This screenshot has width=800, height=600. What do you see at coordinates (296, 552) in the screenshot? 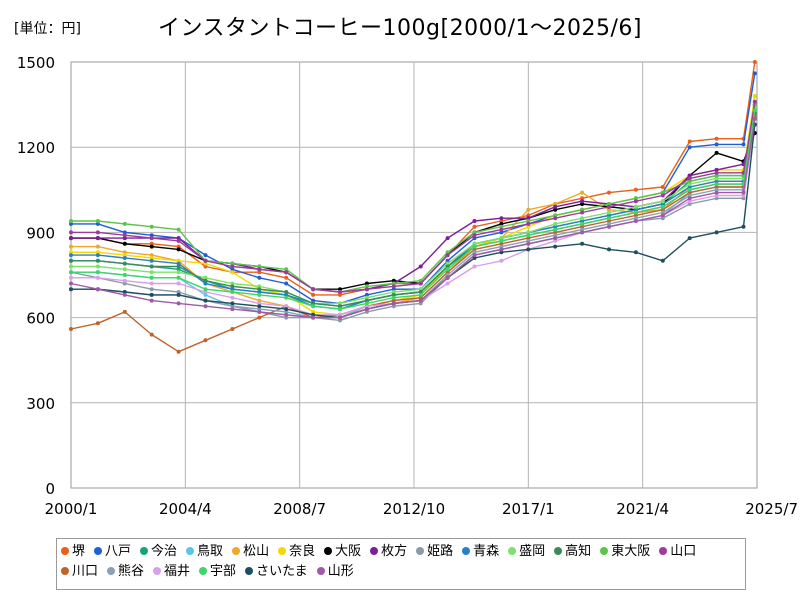
I see `legend-item: 奈良` at bounding box center [296, 552].